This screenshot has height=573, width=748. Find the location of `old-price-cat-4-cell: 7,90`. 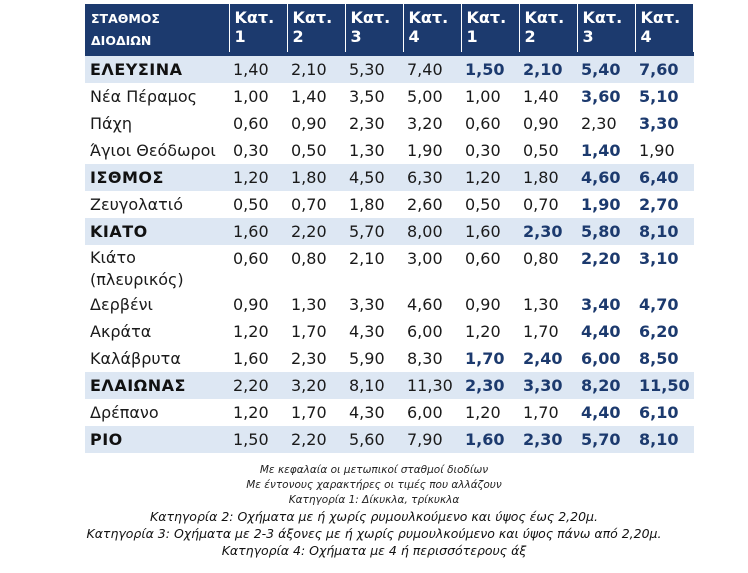

old-price-cat-4-cell: 7,90 is located at coordinates (432, 439).